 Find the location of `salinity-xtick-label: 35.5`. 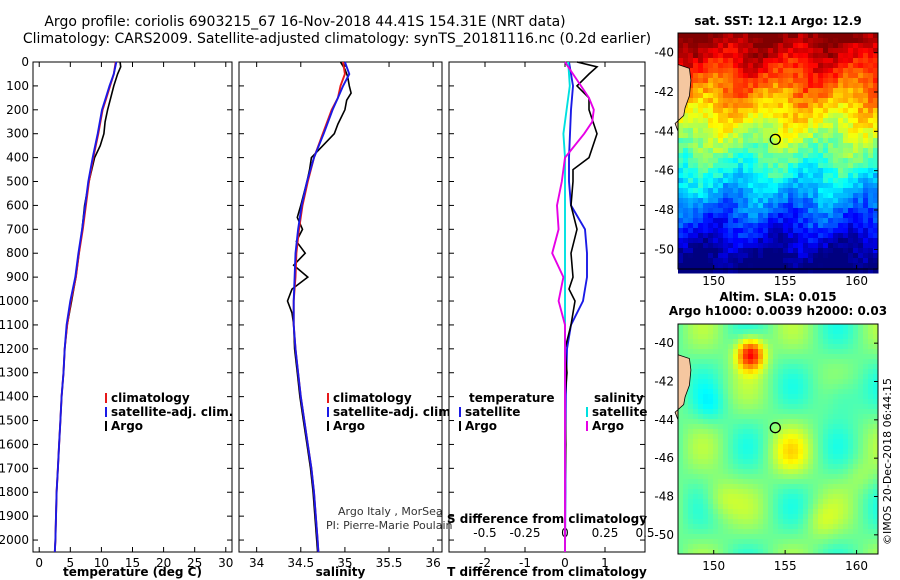

salinity-xtick-label: 35.5 is located at coordinates (389, 563).